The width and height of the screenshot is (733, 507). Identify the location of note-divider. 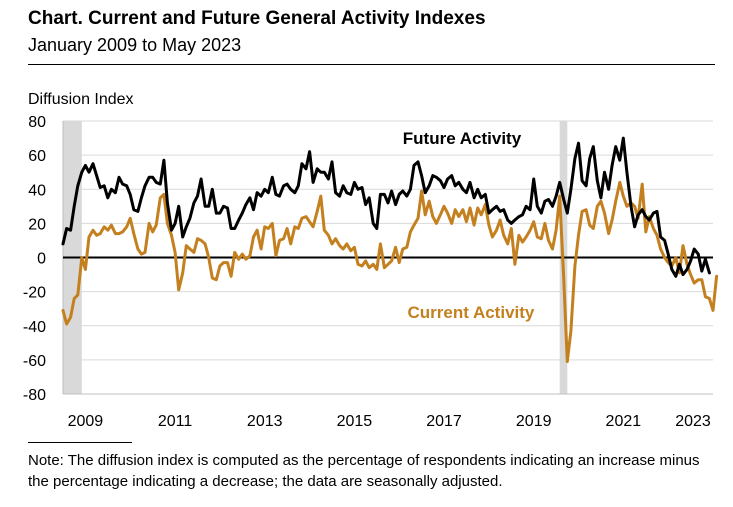
(80, 442).